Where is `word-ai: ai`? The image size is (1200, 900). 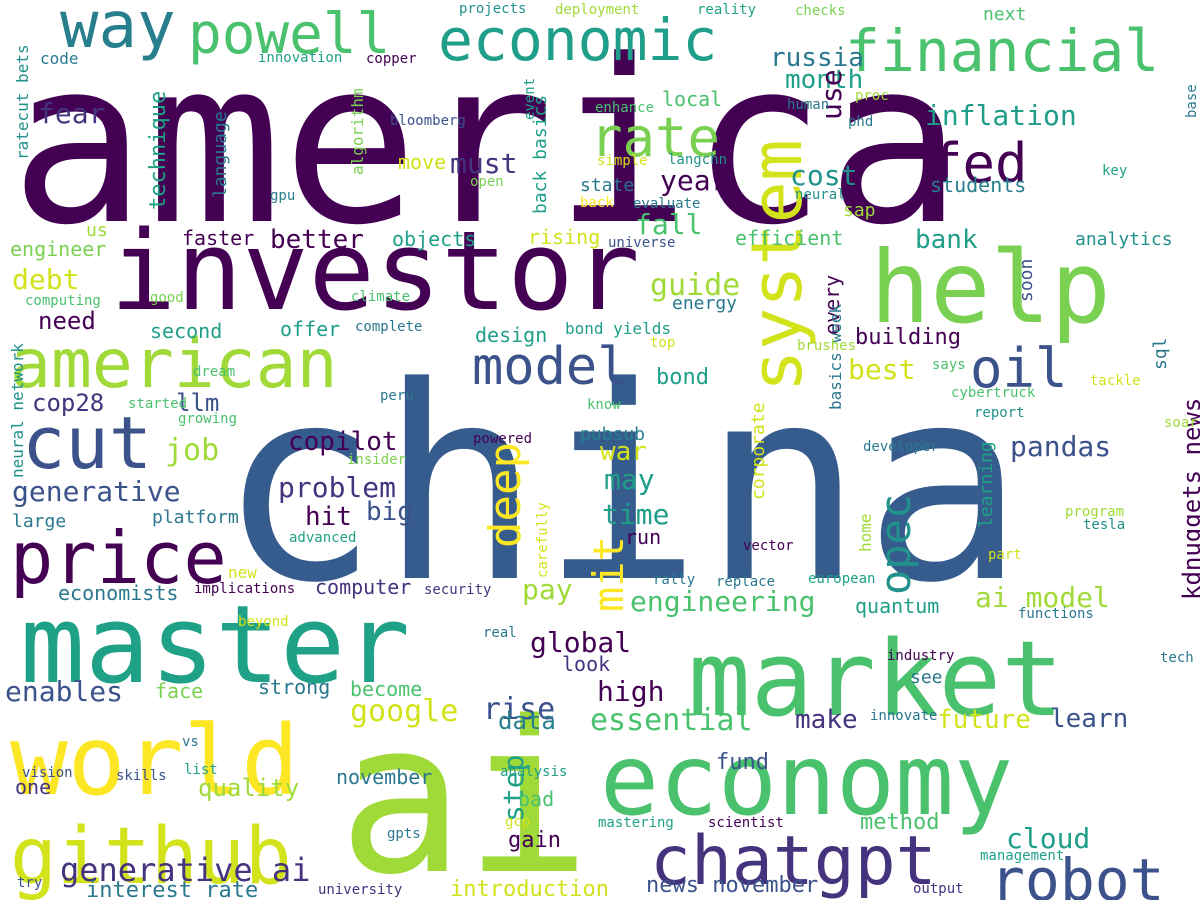 word-ai: ai is located at coordinates (464, 788).